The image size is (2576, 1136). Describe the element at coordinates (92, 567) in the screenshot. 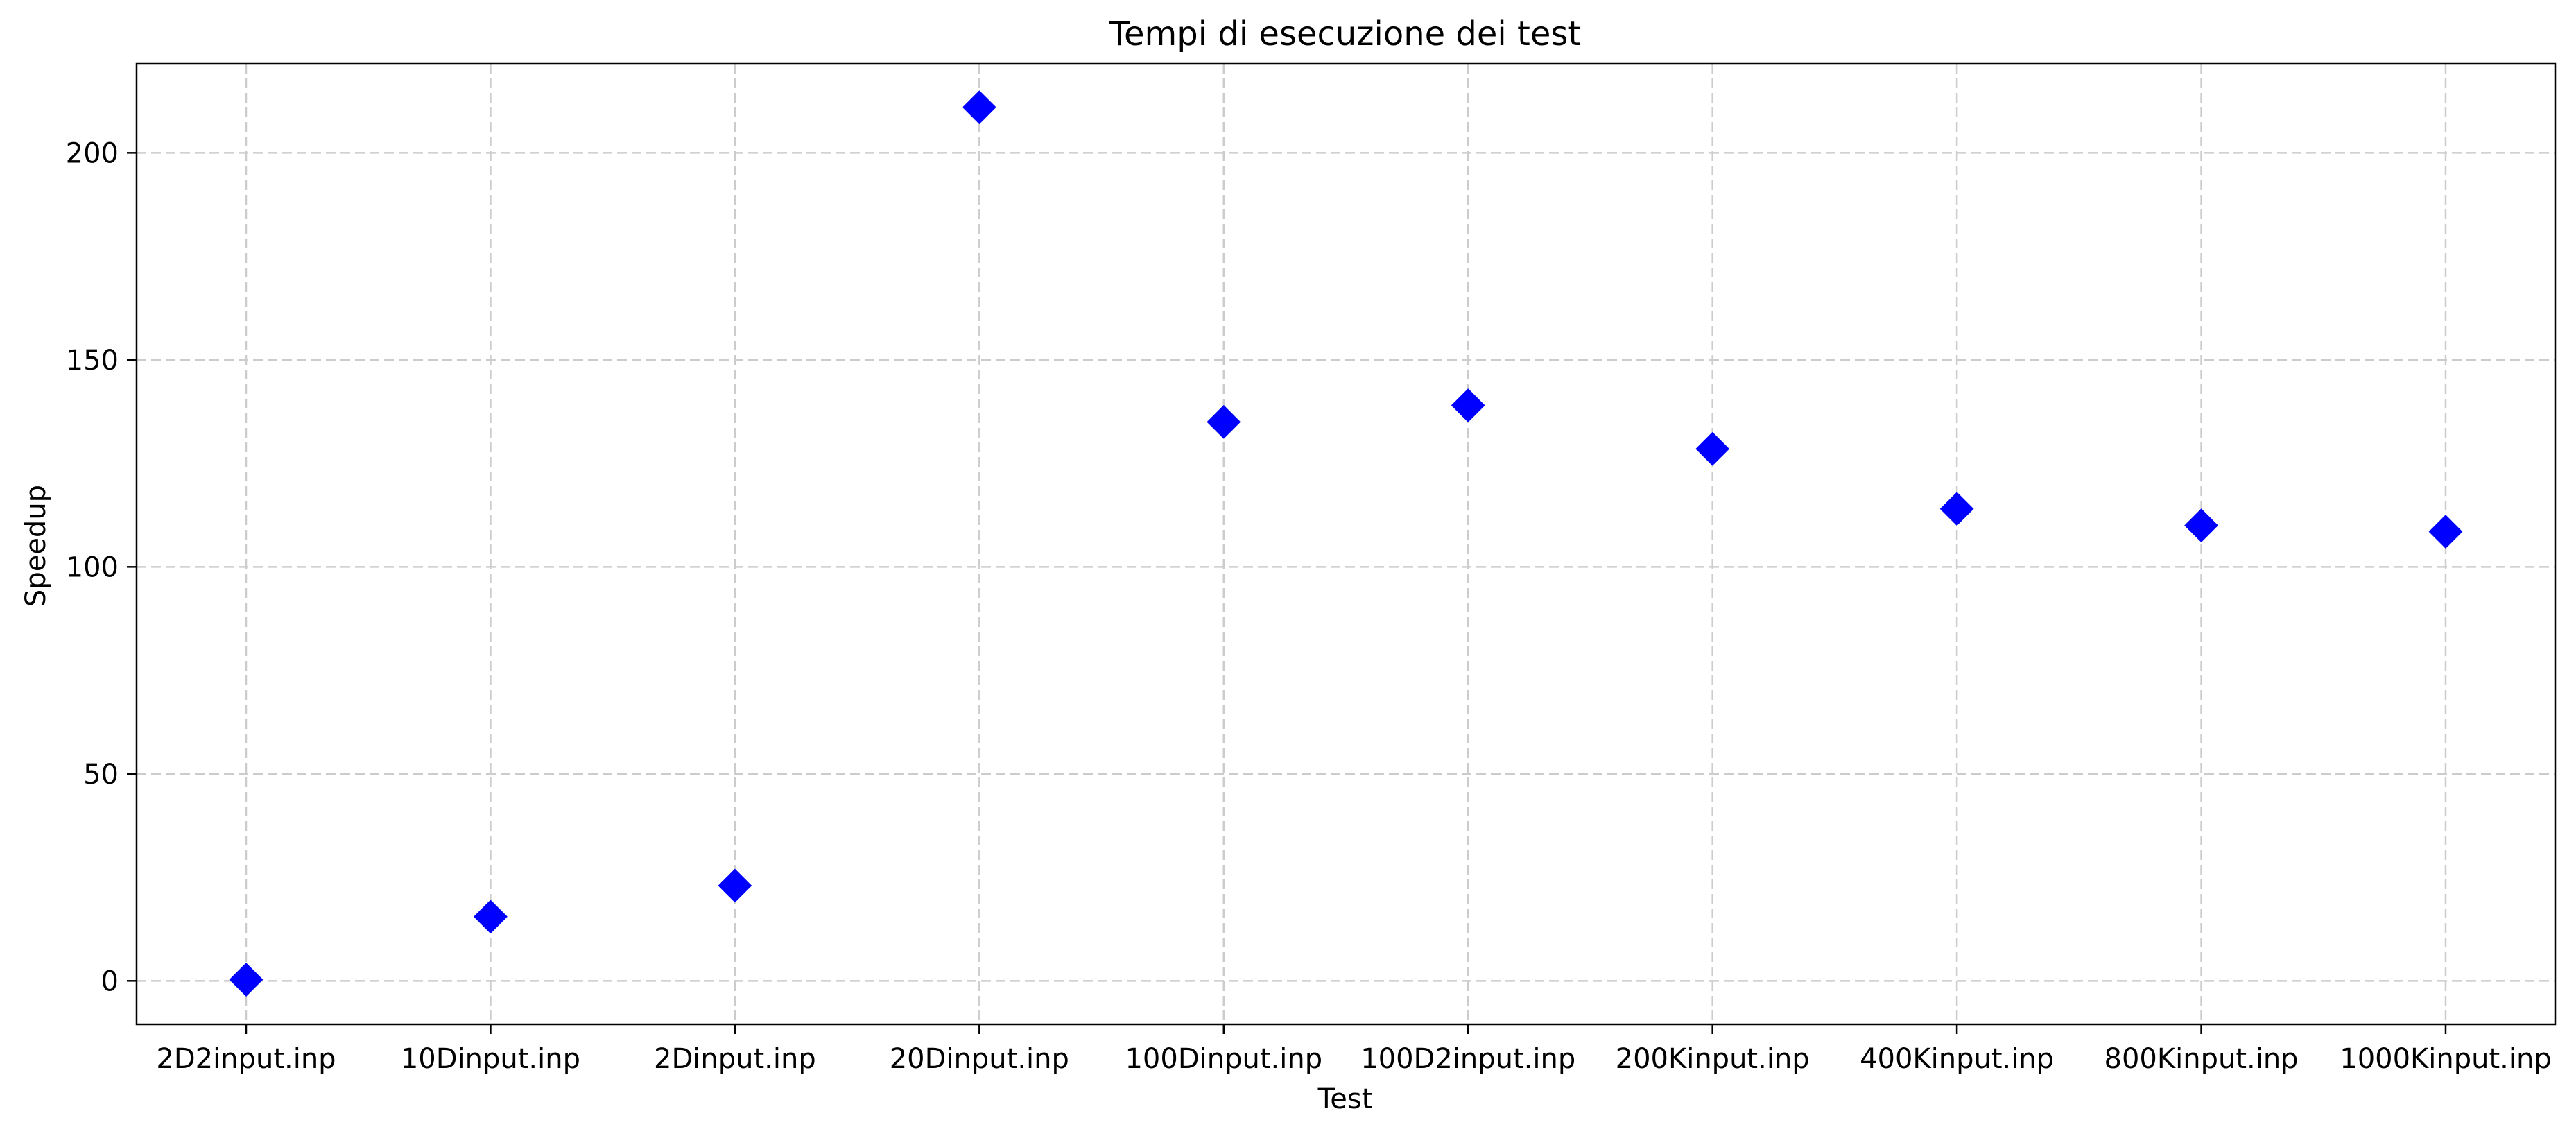

I see `y-tick-label: 100` at that location.